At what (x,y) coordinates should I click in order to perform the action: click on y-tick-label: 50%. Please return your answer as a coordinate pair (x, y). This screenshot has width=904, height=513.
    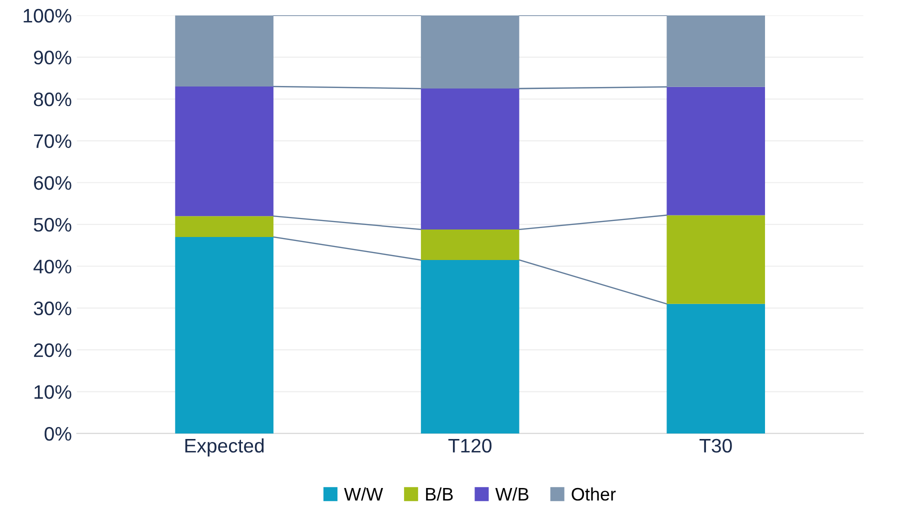
    Looking at the image, I should click on (53, 225).